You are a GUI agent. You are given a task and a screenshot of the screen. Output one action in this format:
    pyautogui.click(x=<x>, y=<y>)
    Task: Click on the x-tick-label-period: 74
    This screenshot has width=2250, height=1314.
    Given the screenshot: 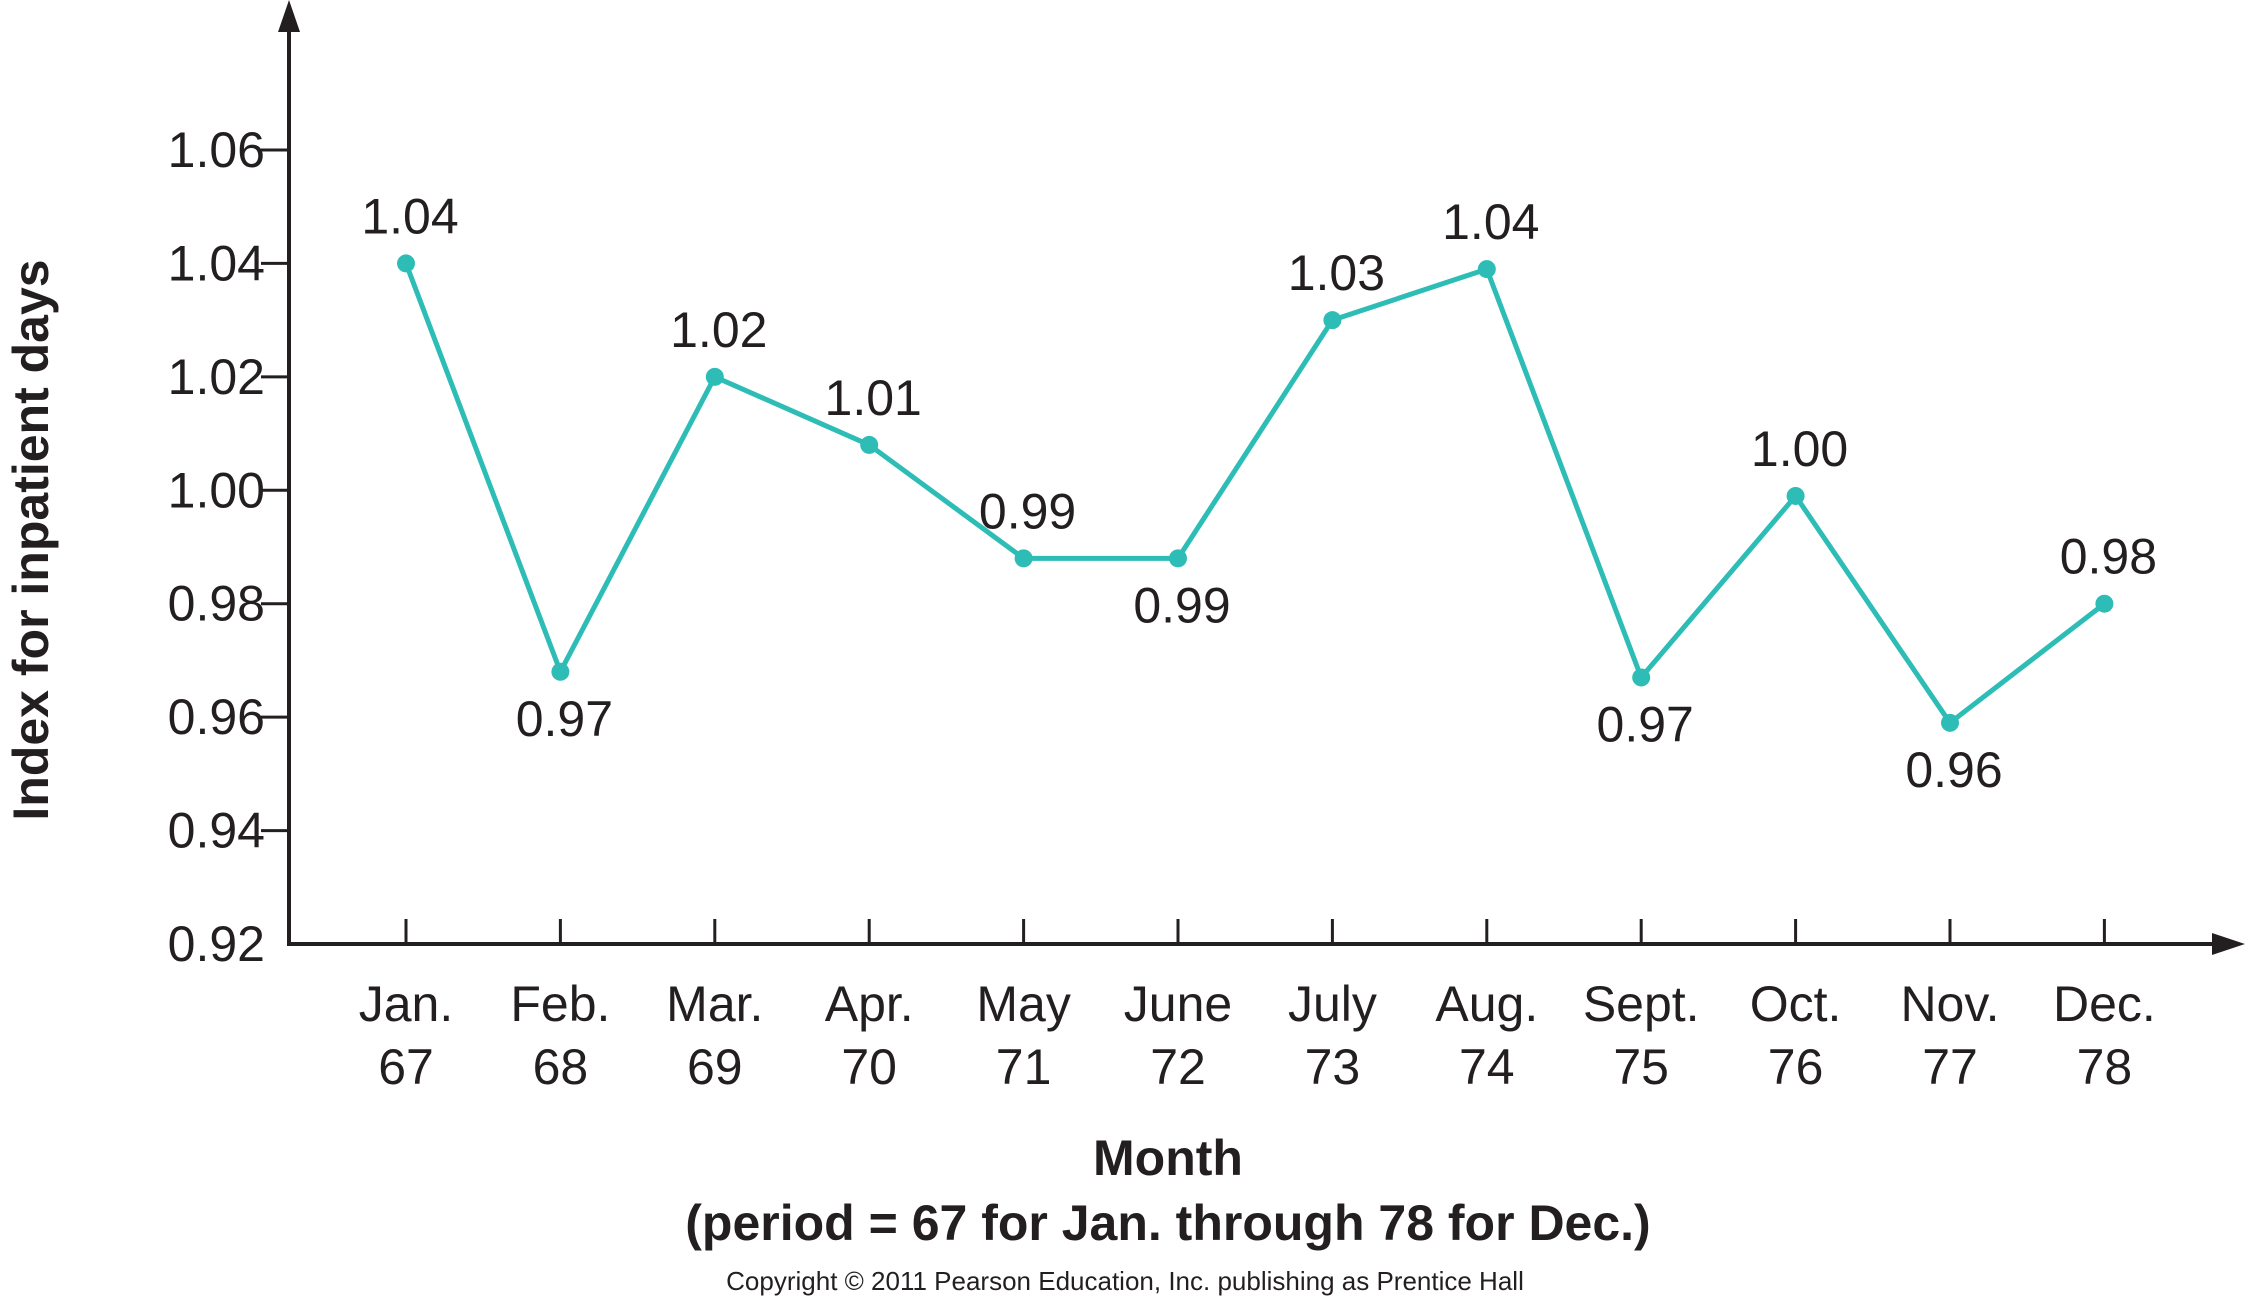 What is the action you would take?
    pyautogui.click(x=1487, y=1067)
    